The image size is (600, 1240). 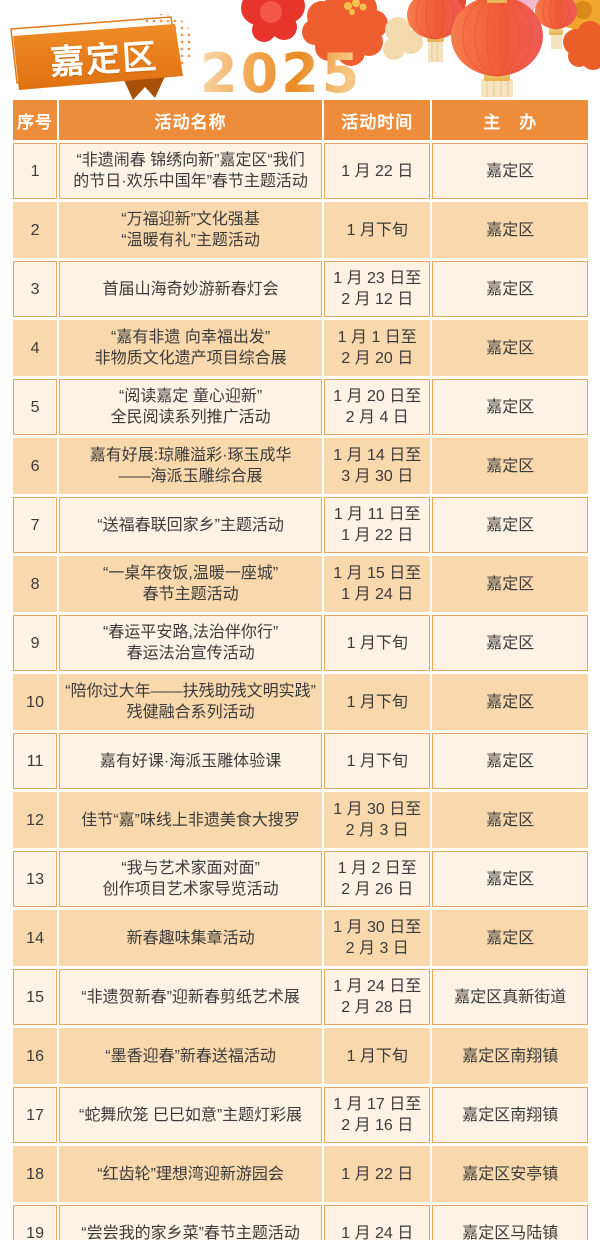 What do you see at coordinates (377, 1174) in the screenshot?
I see `activity-time-cell: 1 月 22 日` at bounding box center [377, 1174].